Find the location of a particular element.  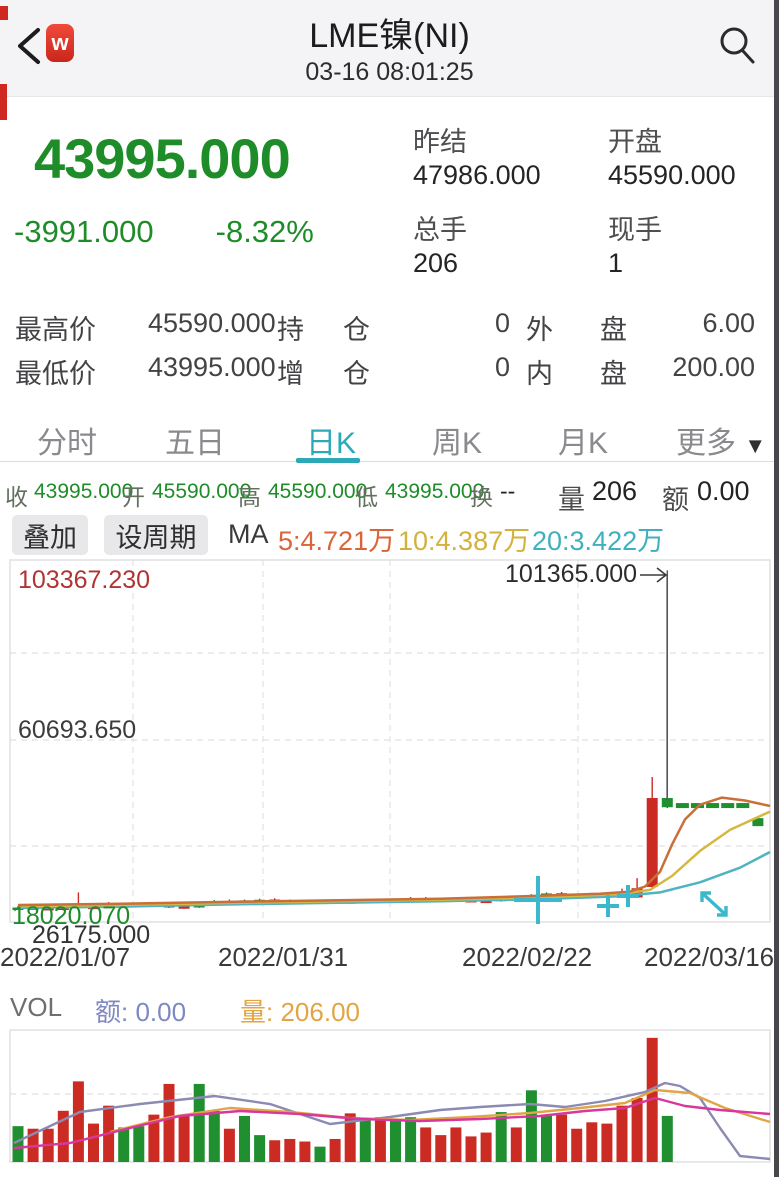

ma-label: MA is located at coordinates (248, 534).